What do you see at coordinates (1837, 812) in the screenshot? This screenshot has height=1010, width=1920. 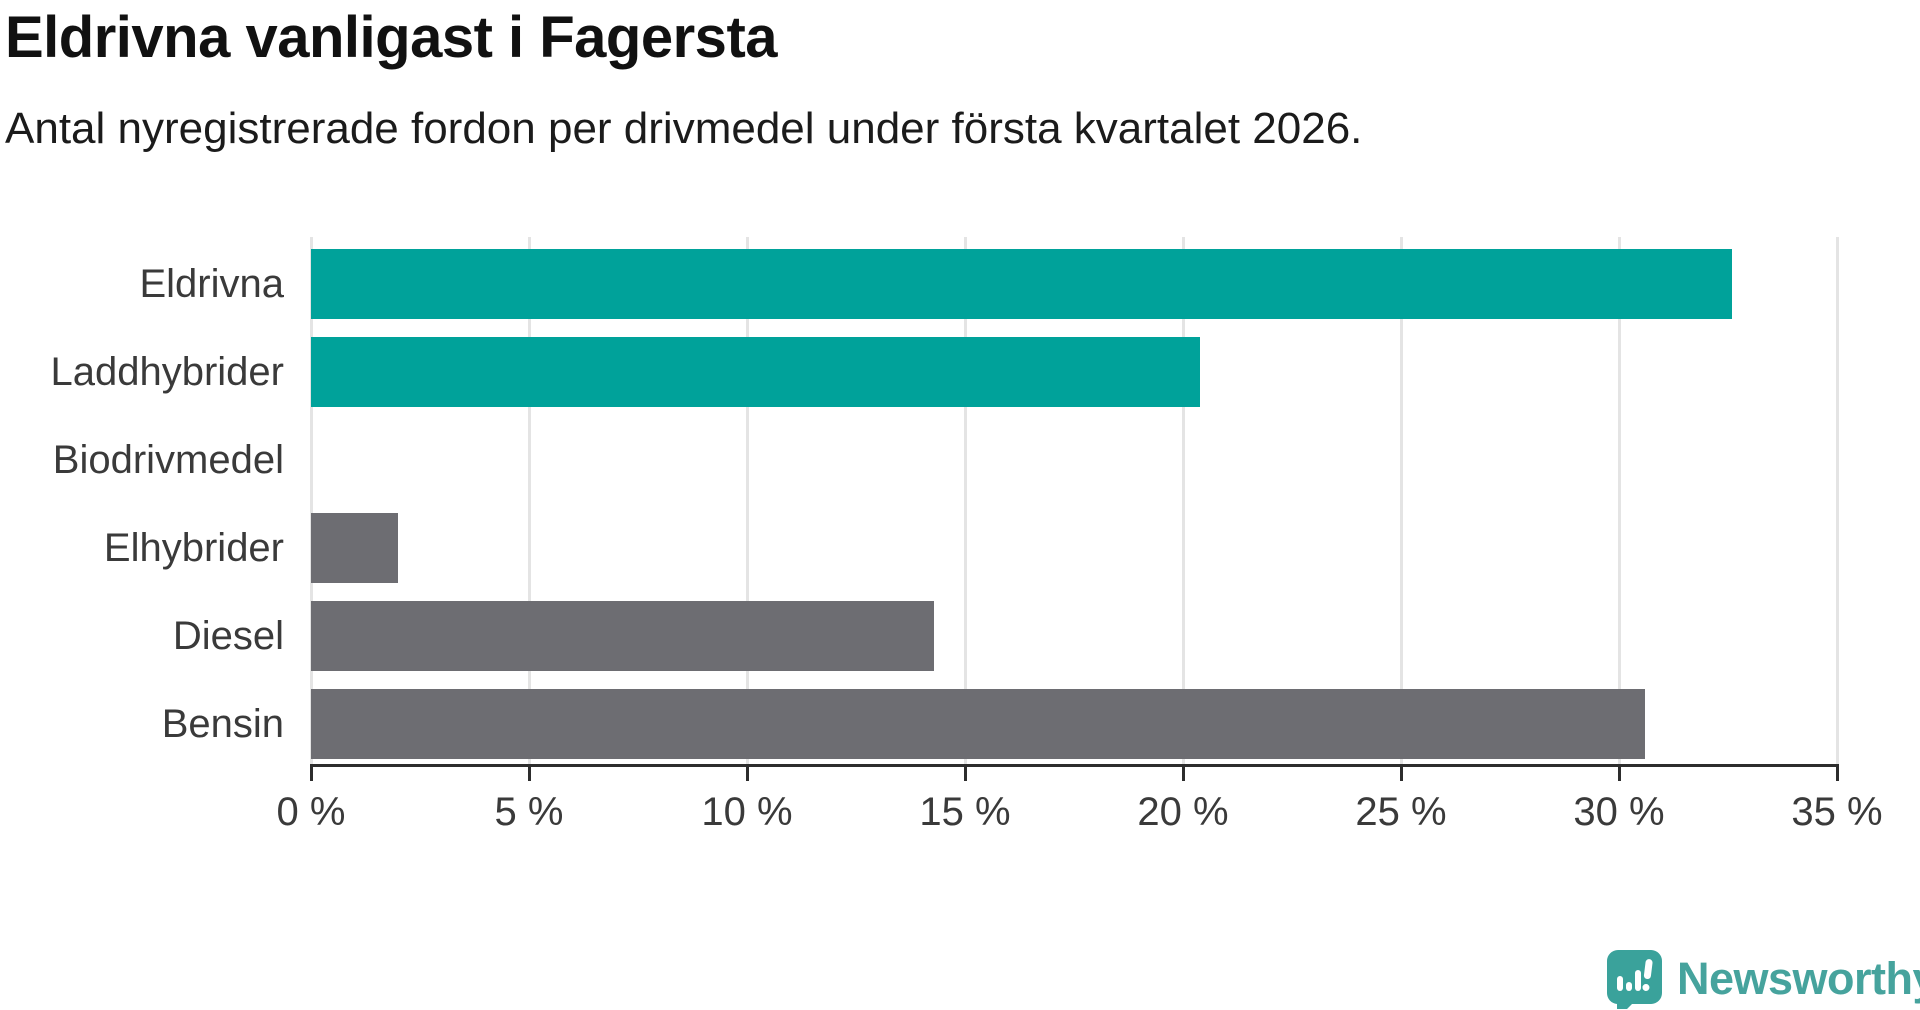 I see `x-axis-tick-label: 35 %` at bounding box center [1837, 812].